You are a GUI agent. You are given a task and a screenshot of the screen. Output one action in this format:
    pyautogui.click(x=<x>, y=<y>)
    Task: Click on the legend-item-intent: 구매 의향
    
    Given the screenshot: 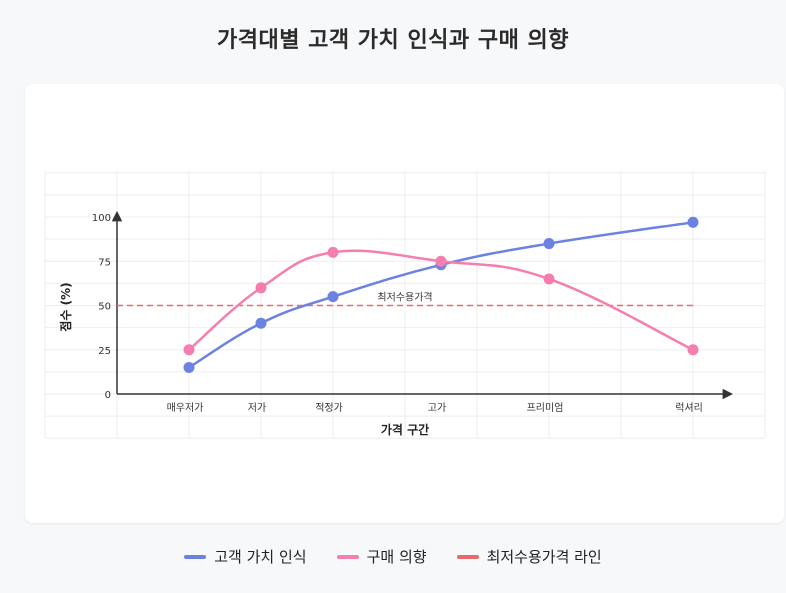 What is the action you would take?
    pyautogui.click(x=381, y=556)
    